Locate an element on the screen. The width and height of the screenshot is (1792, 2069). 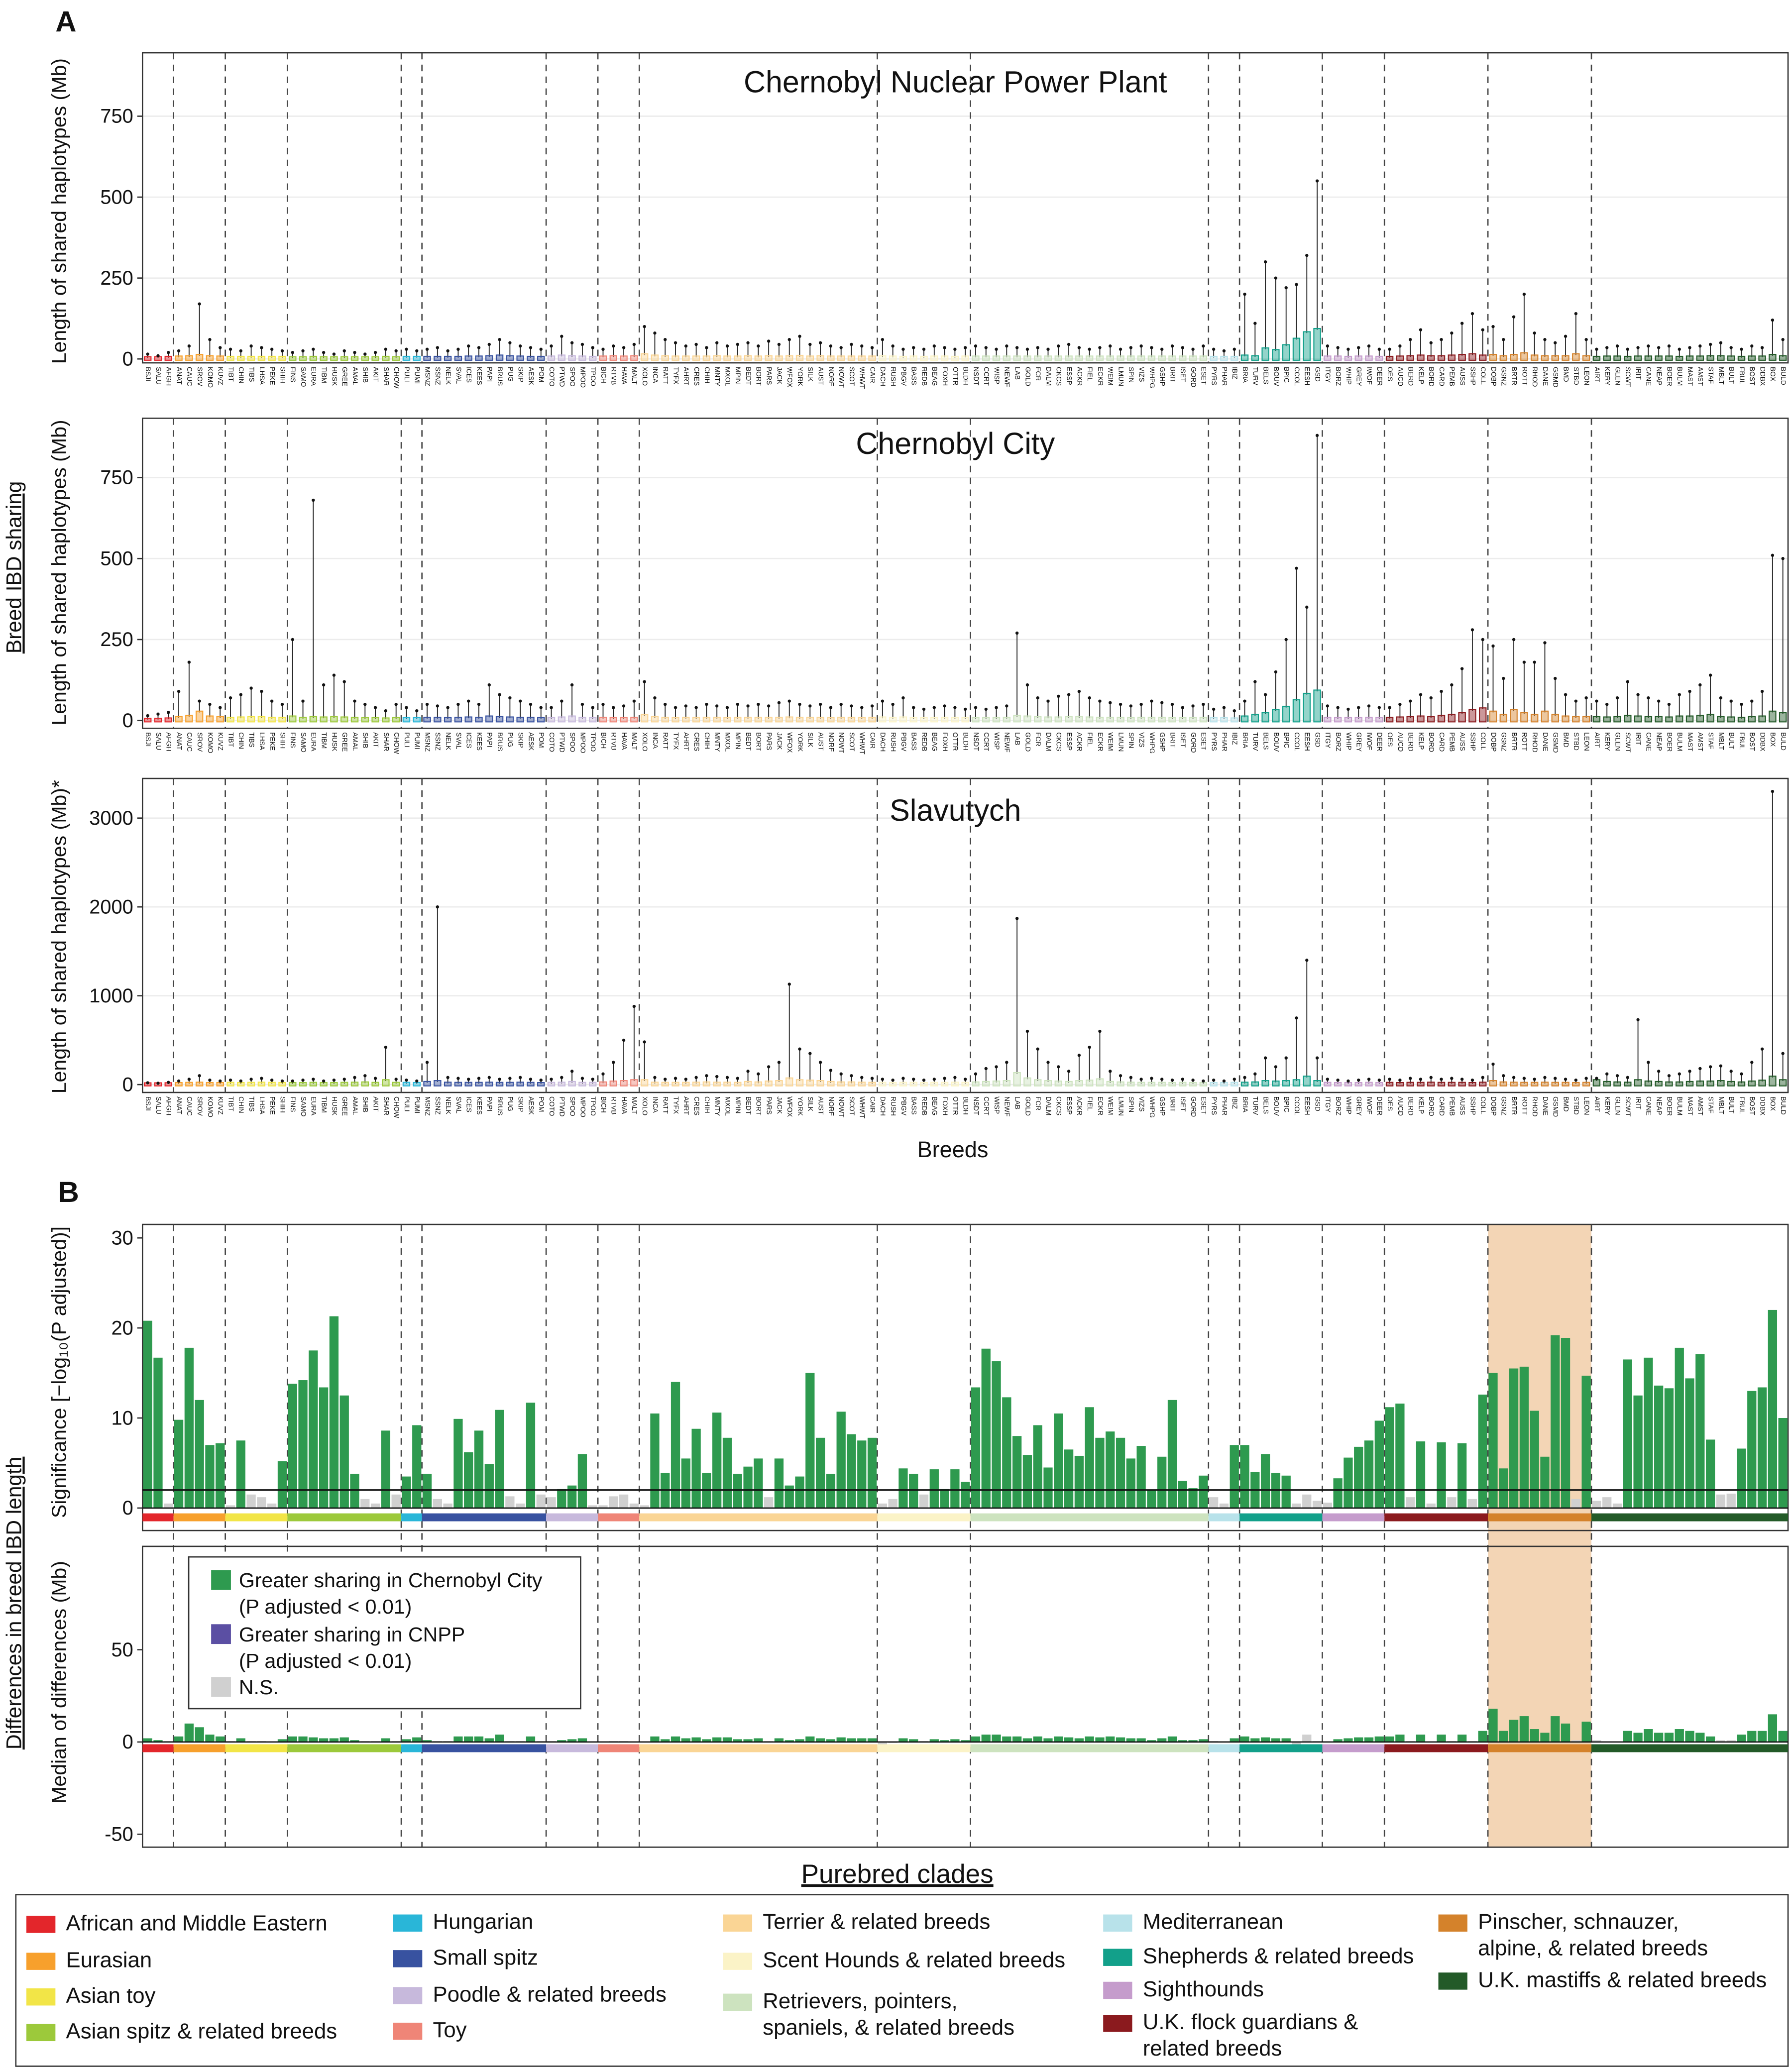
breed-label: PARS is located at coordinates (769, 1105).